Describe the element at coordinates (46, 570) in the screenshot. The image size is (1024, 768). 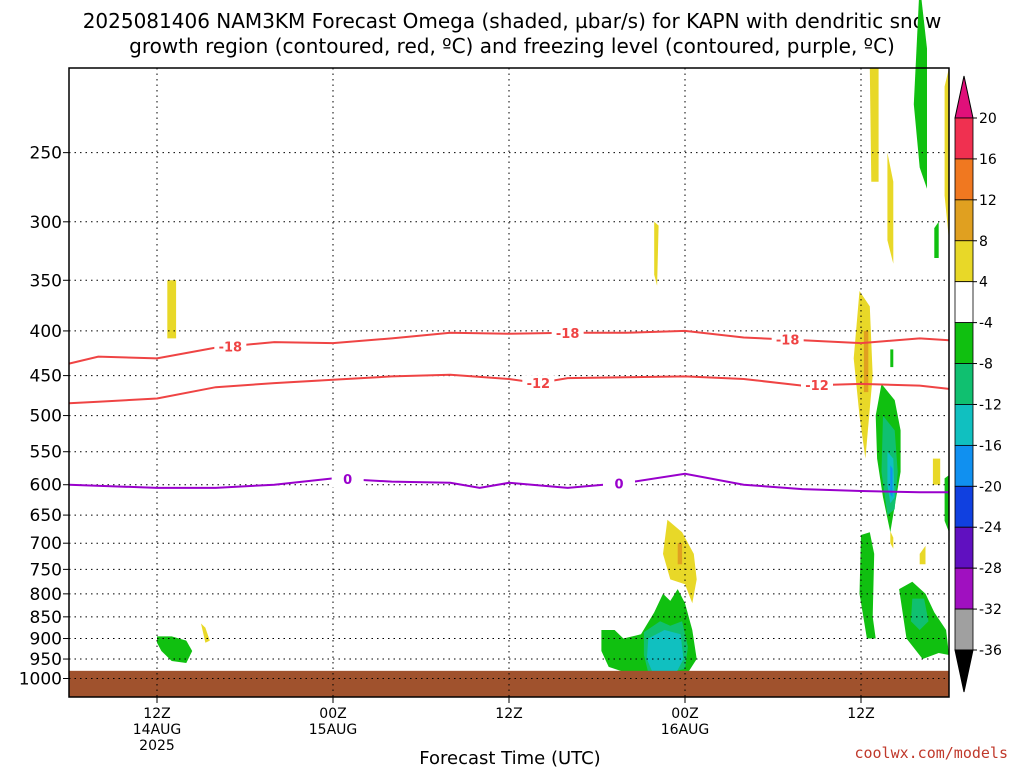
I see `y-tick-label-750: 750` at that location.